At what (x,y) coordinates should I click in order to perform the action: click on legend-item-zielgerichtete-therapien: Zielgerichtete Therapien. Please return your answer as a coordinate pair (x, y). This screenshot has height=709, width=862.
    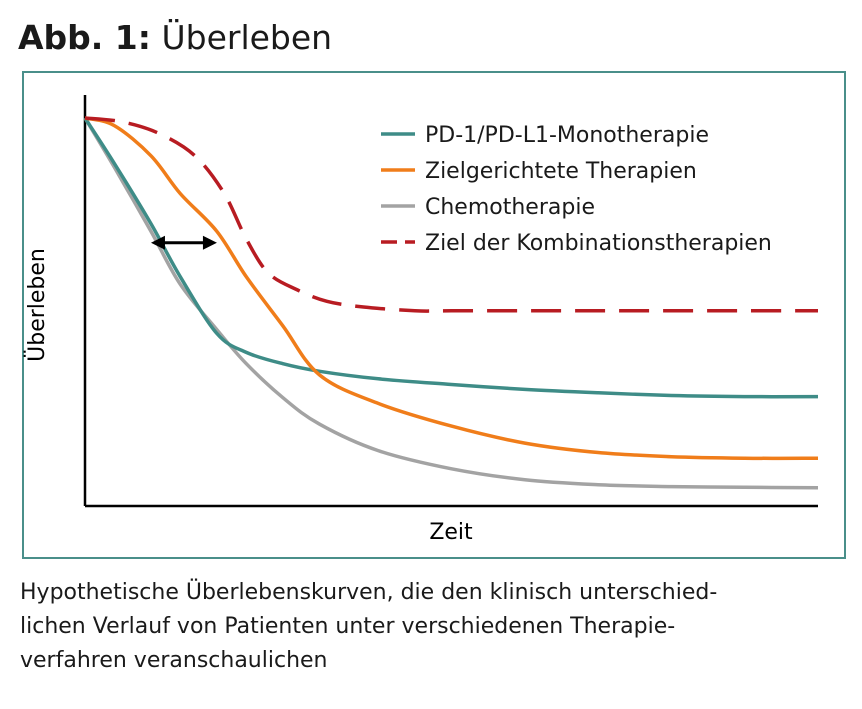
    Looking at the image, I should click on (539, 171).